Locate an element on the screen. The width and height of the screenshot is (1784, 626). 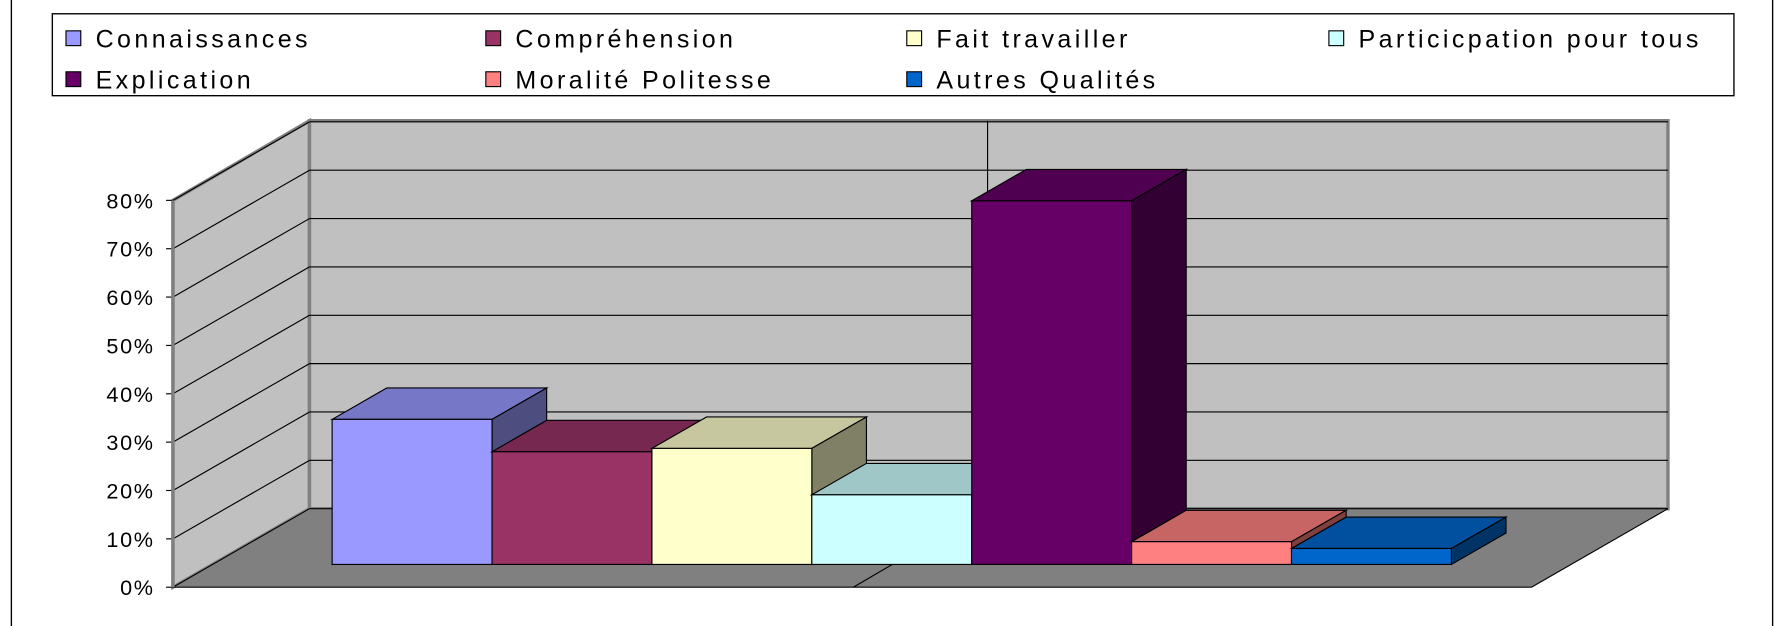
legend-label: Compréhension is located at coordinates (625, 40).